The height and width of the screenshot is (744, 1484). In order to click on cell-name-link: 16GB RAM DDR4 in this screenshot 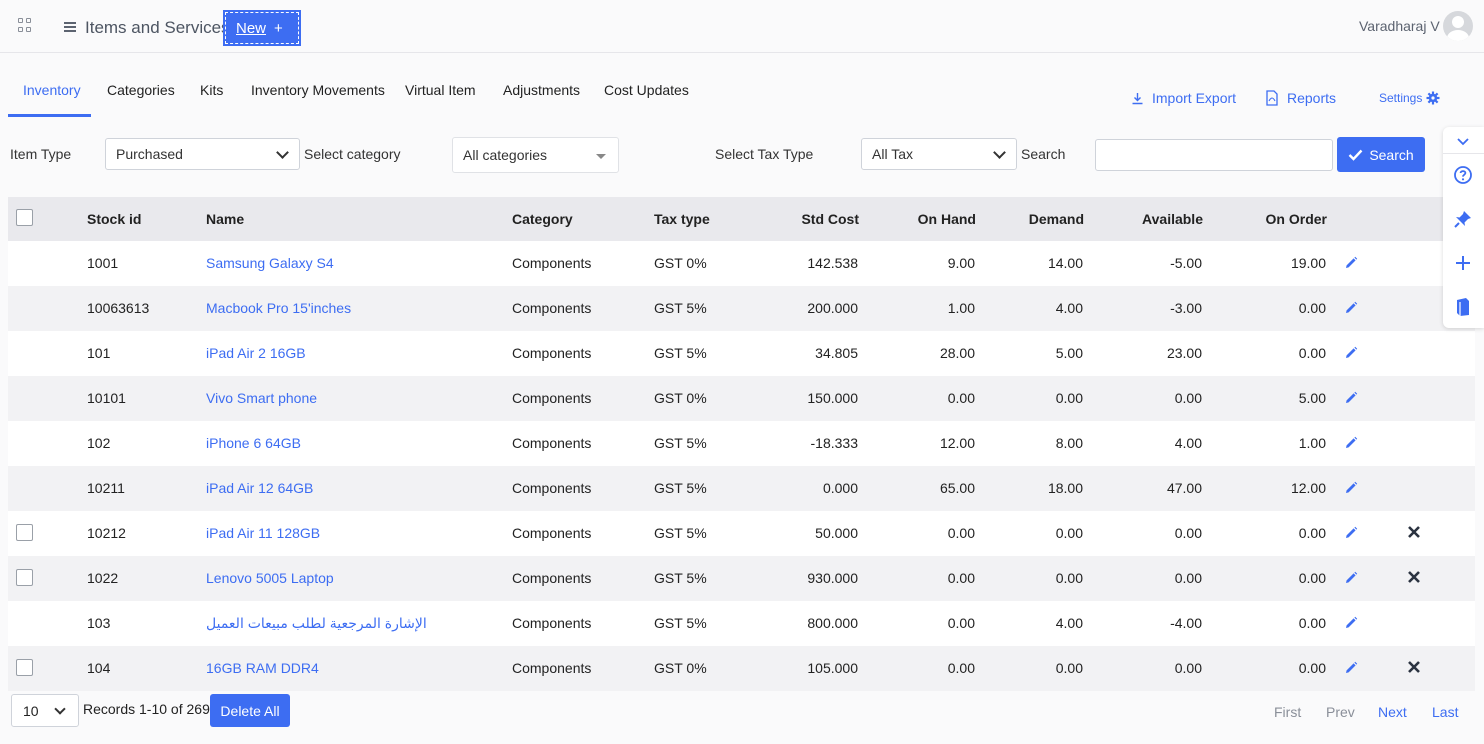, I will do `click(262, 668)`.